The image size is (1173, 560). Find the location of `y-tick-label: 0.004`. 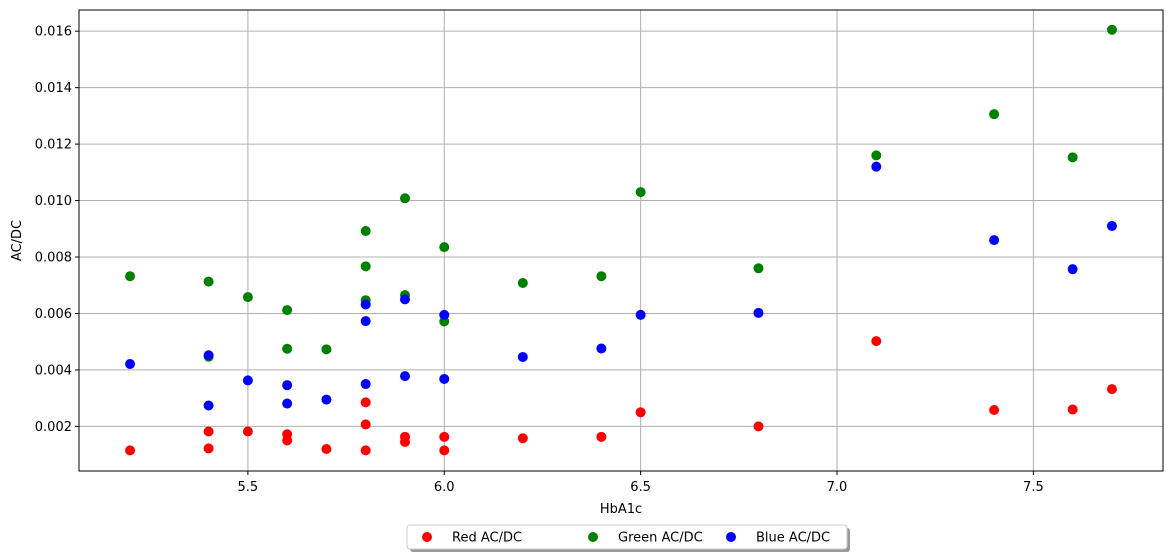

y-tick-label: 0.004 is located at coordinates (53, 370).